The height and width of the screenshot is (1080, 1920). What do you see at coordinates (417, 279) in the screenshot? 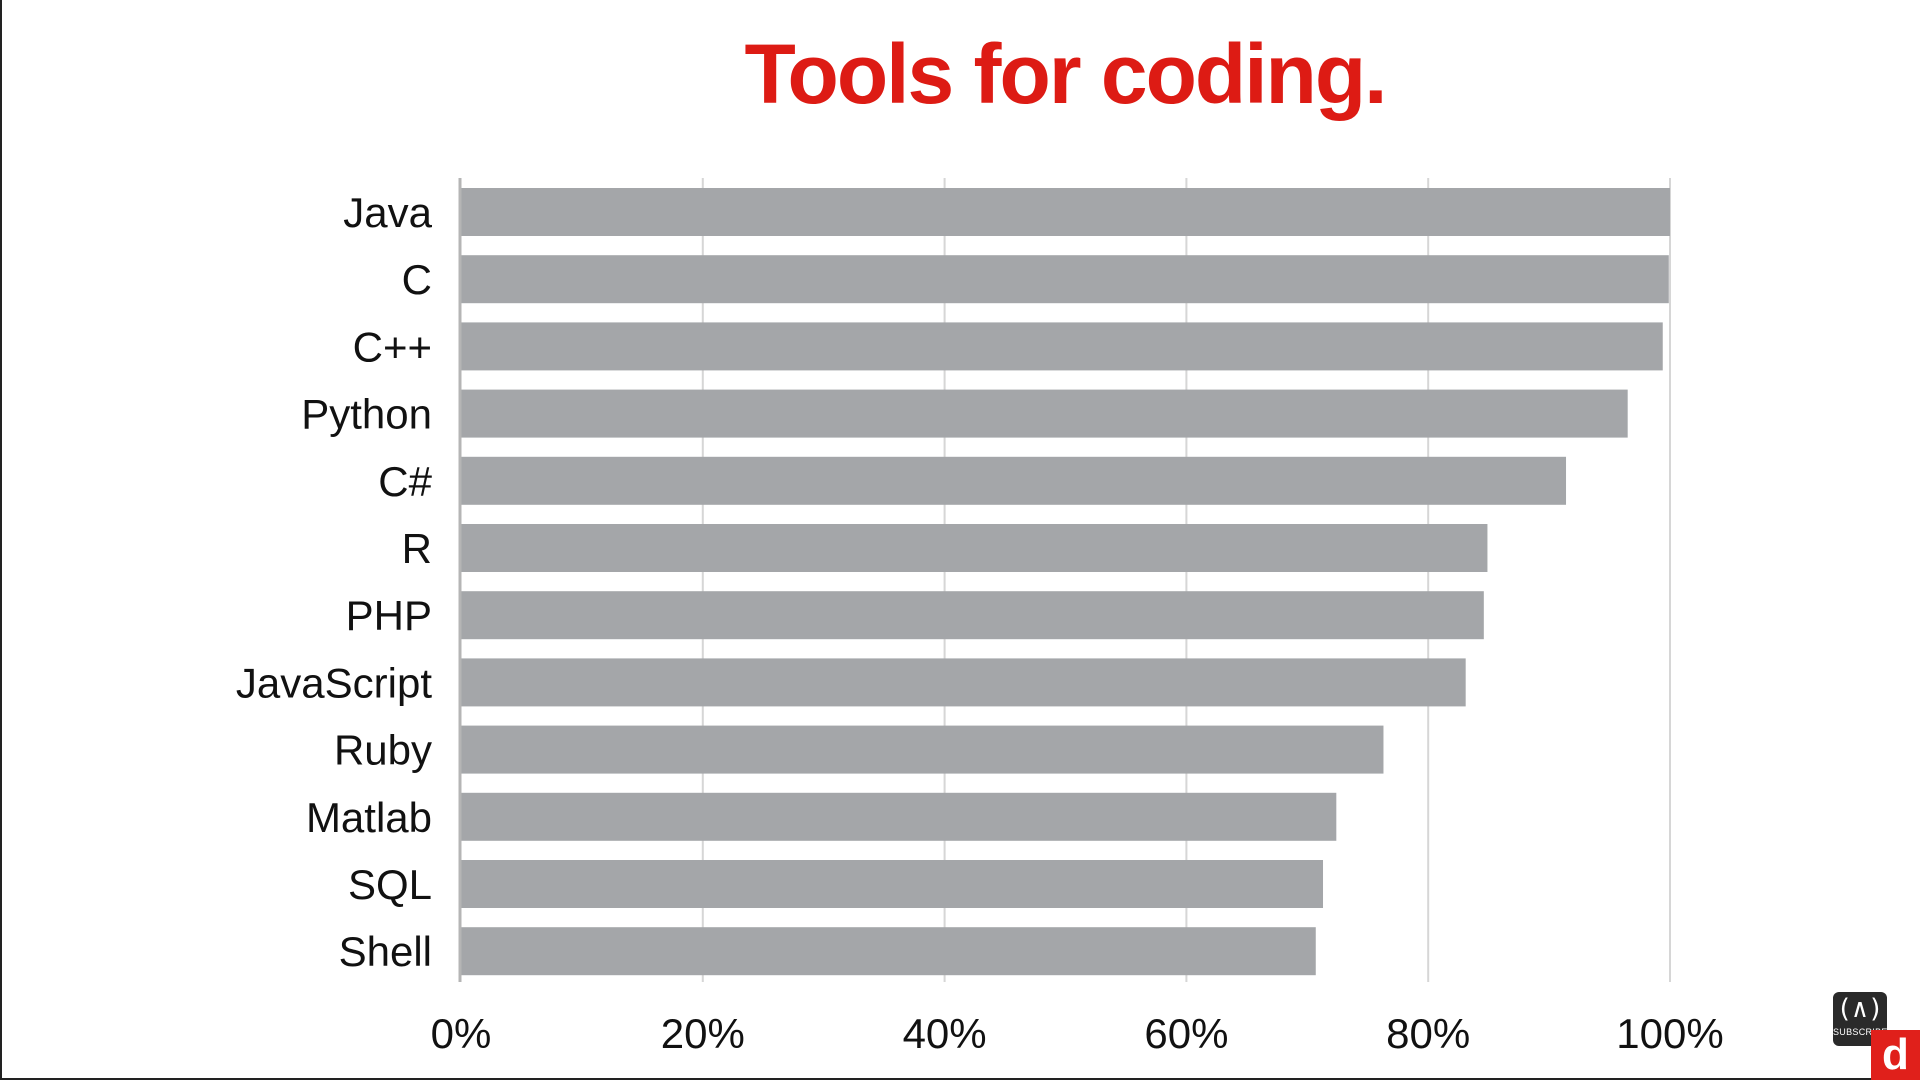
I see `category-label: C` at bounding box center [417, 279].